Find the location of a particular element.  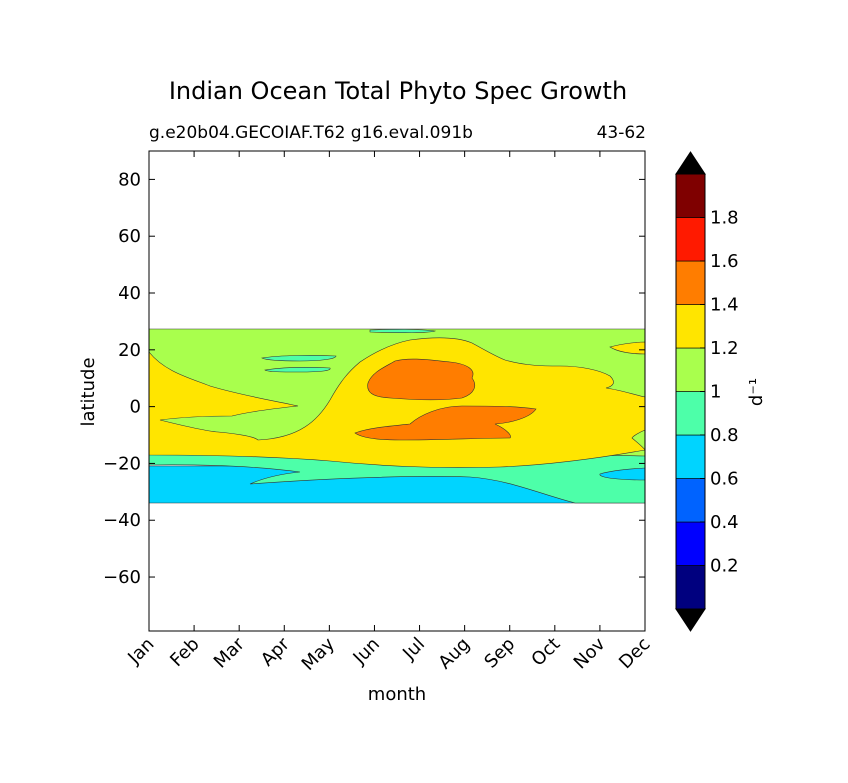

chart-subtitle-left: g.e20b04.GECOIAF.T62 g16.eval.091b is located at coordinates (311, 133).